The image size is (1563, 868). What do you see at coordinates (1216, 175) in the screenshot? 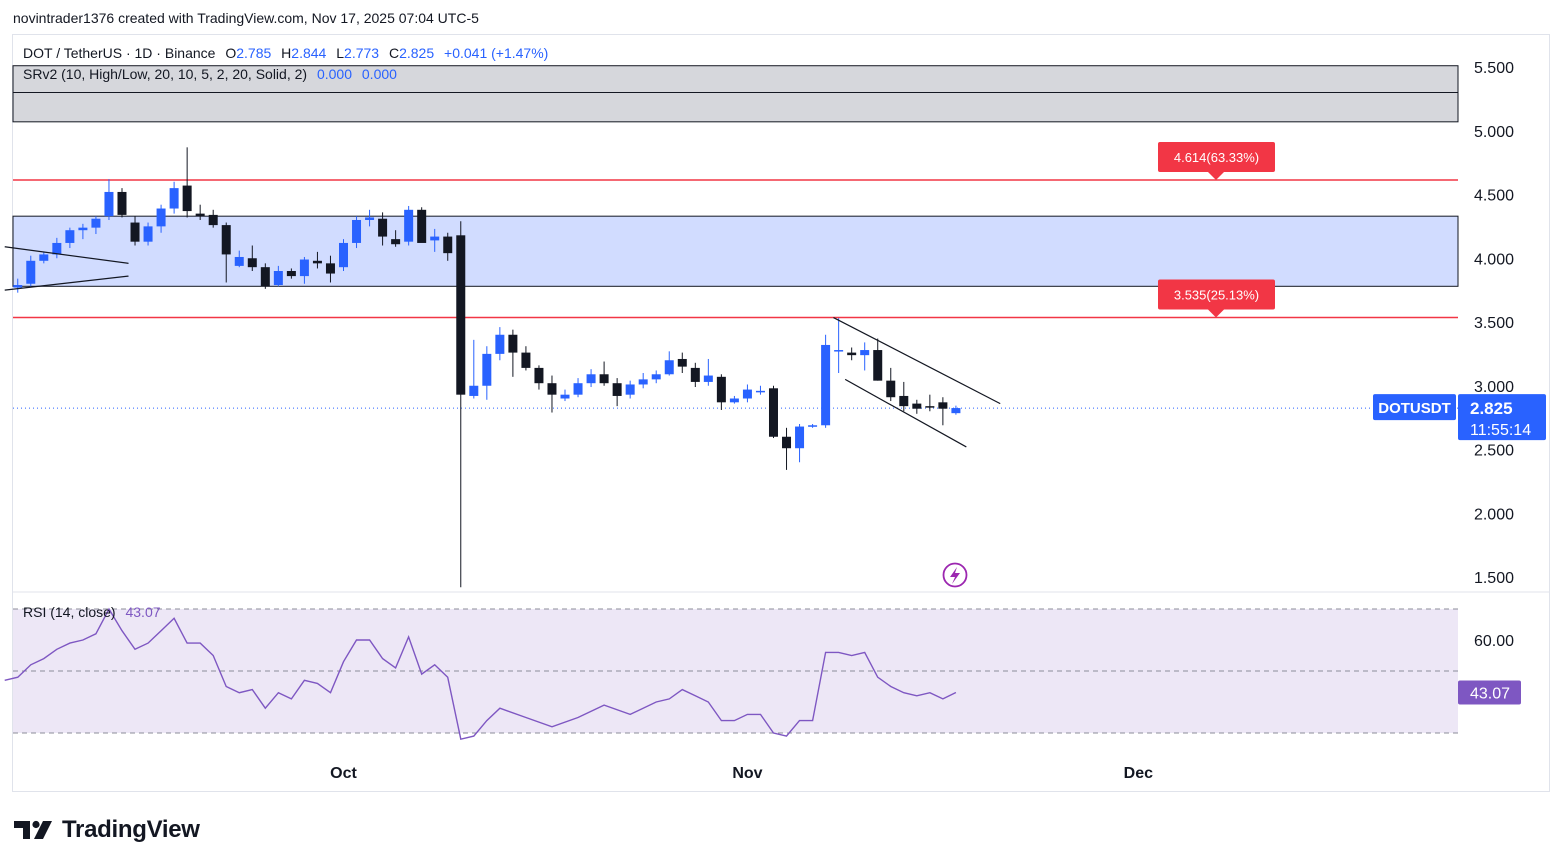
I see `resistance-label-pointer` at bounding box center [1216, 175].